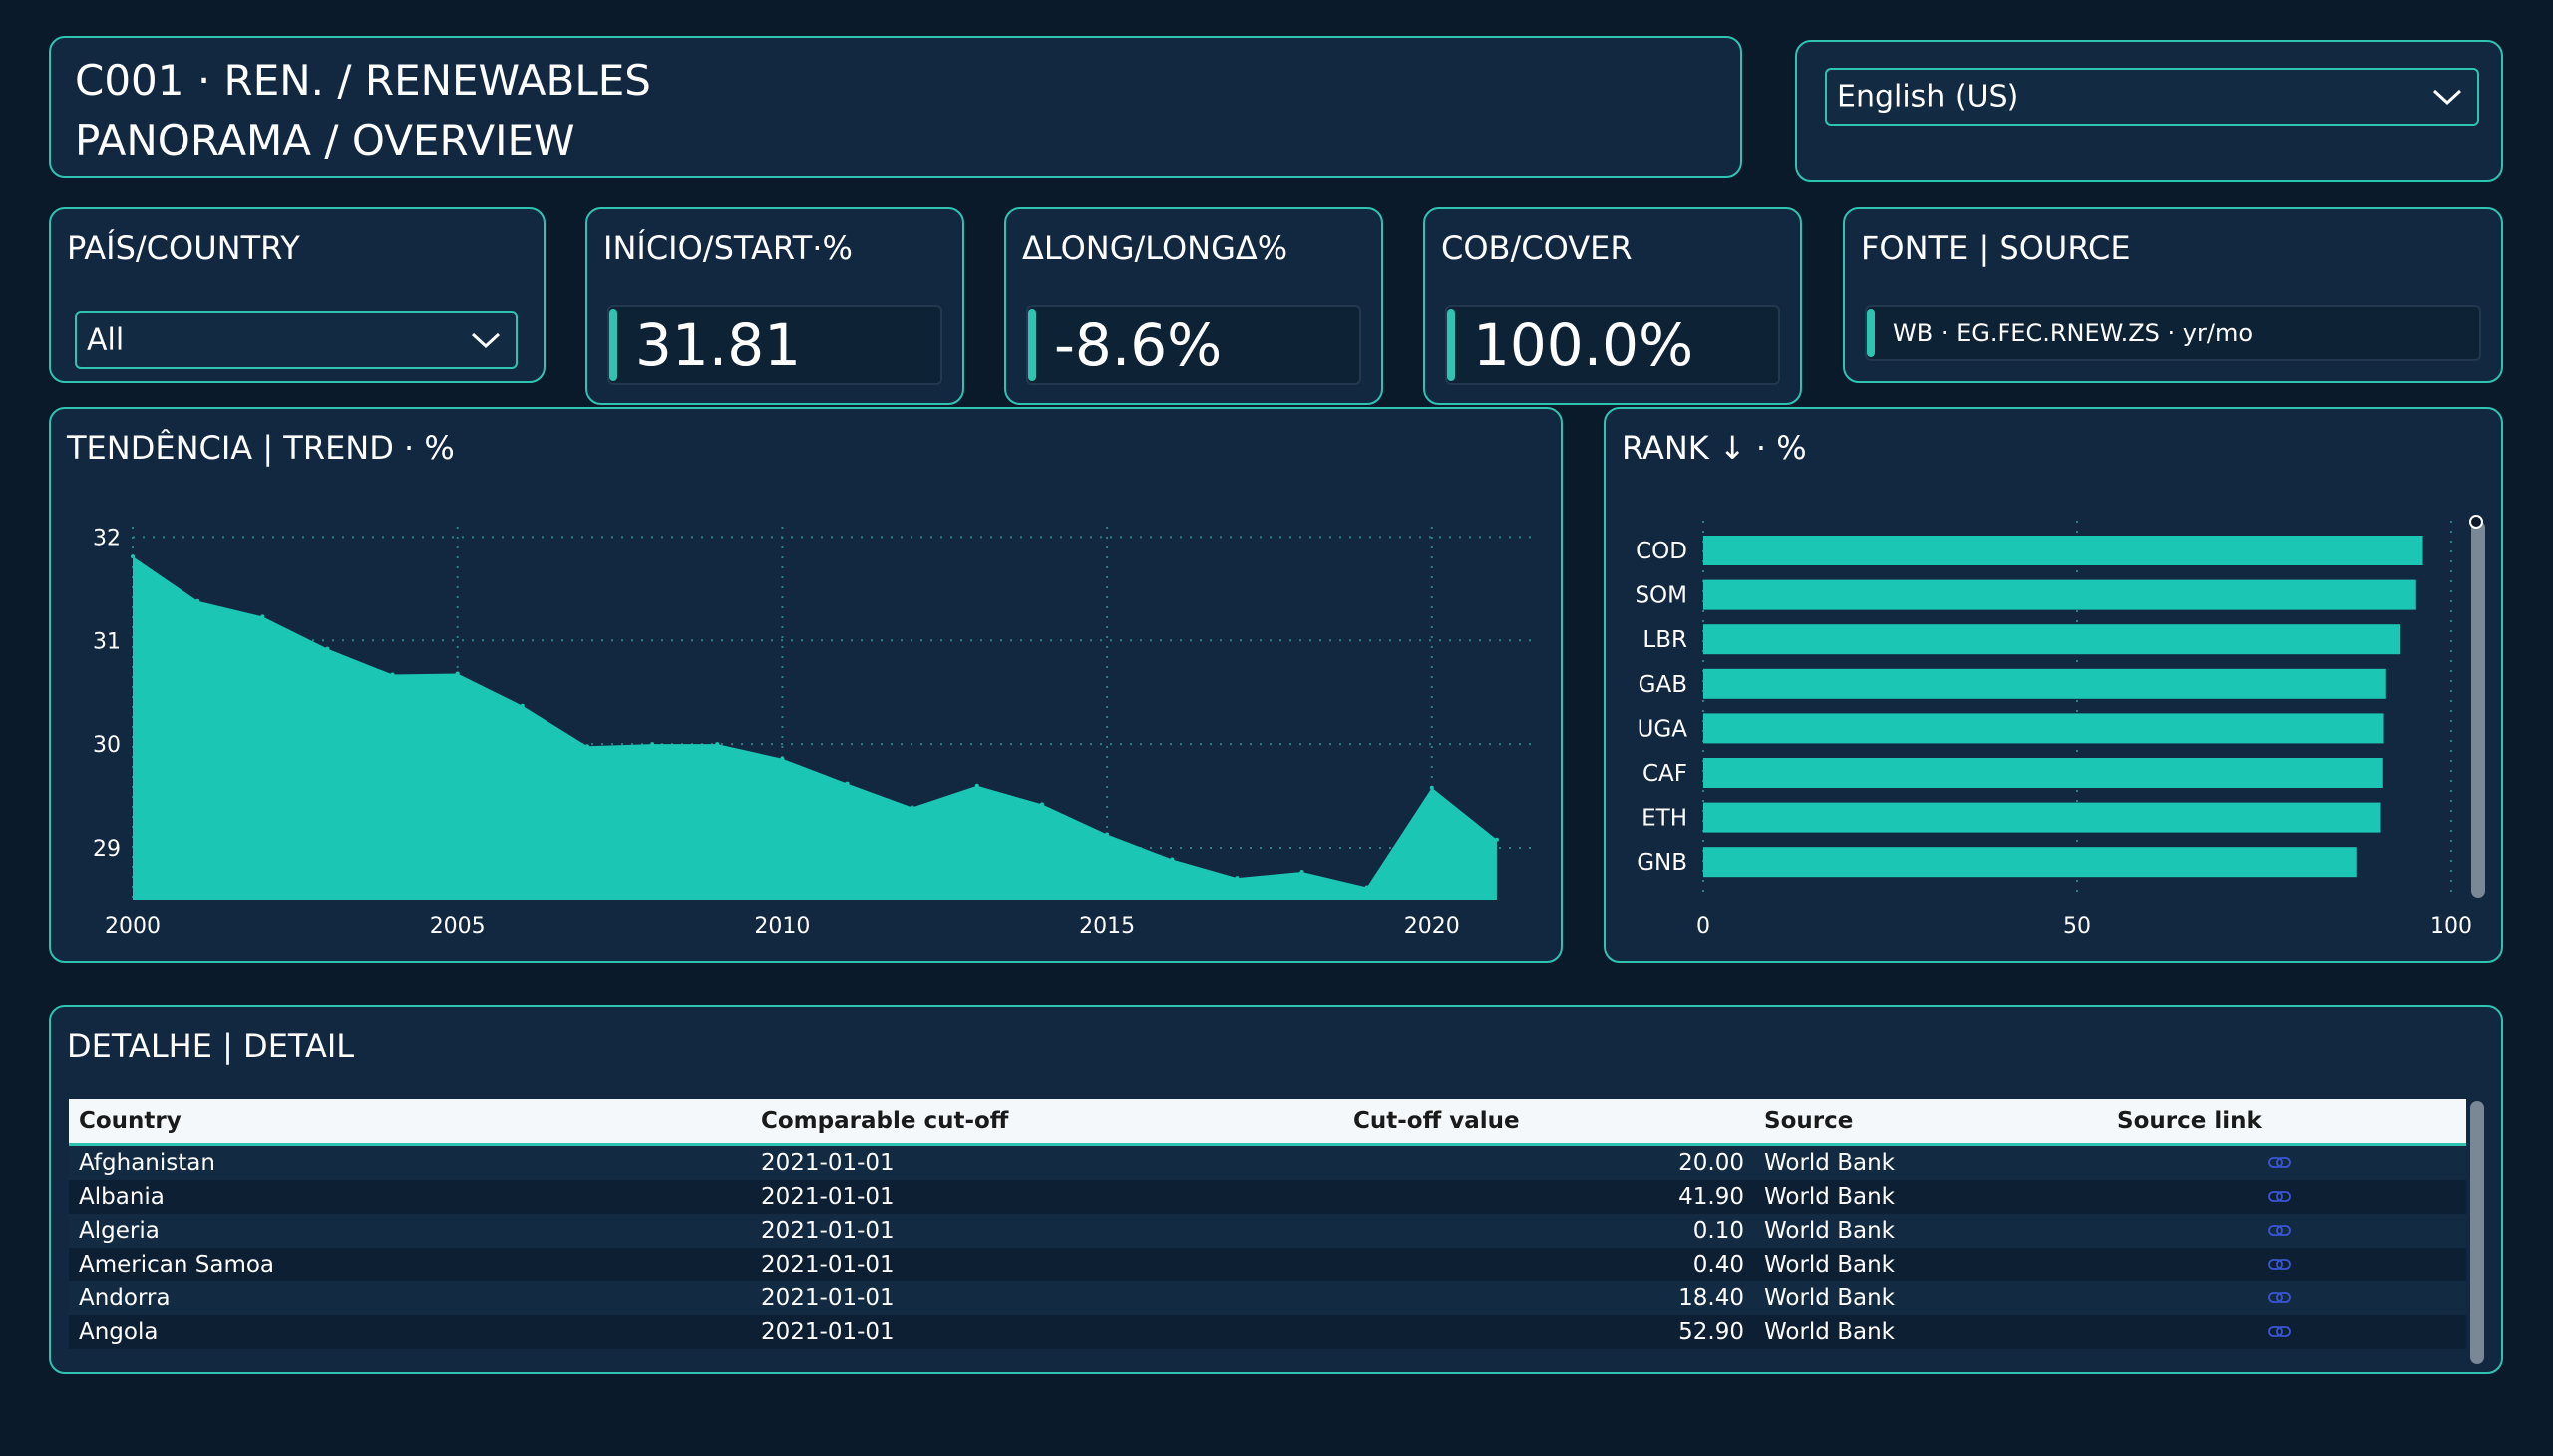 The image size is (2553, 1456). Describe the element at coordinates (298, 295) in the screenshot. I see `country-filter-card: PAÍS/COUNTRY All` at that location.